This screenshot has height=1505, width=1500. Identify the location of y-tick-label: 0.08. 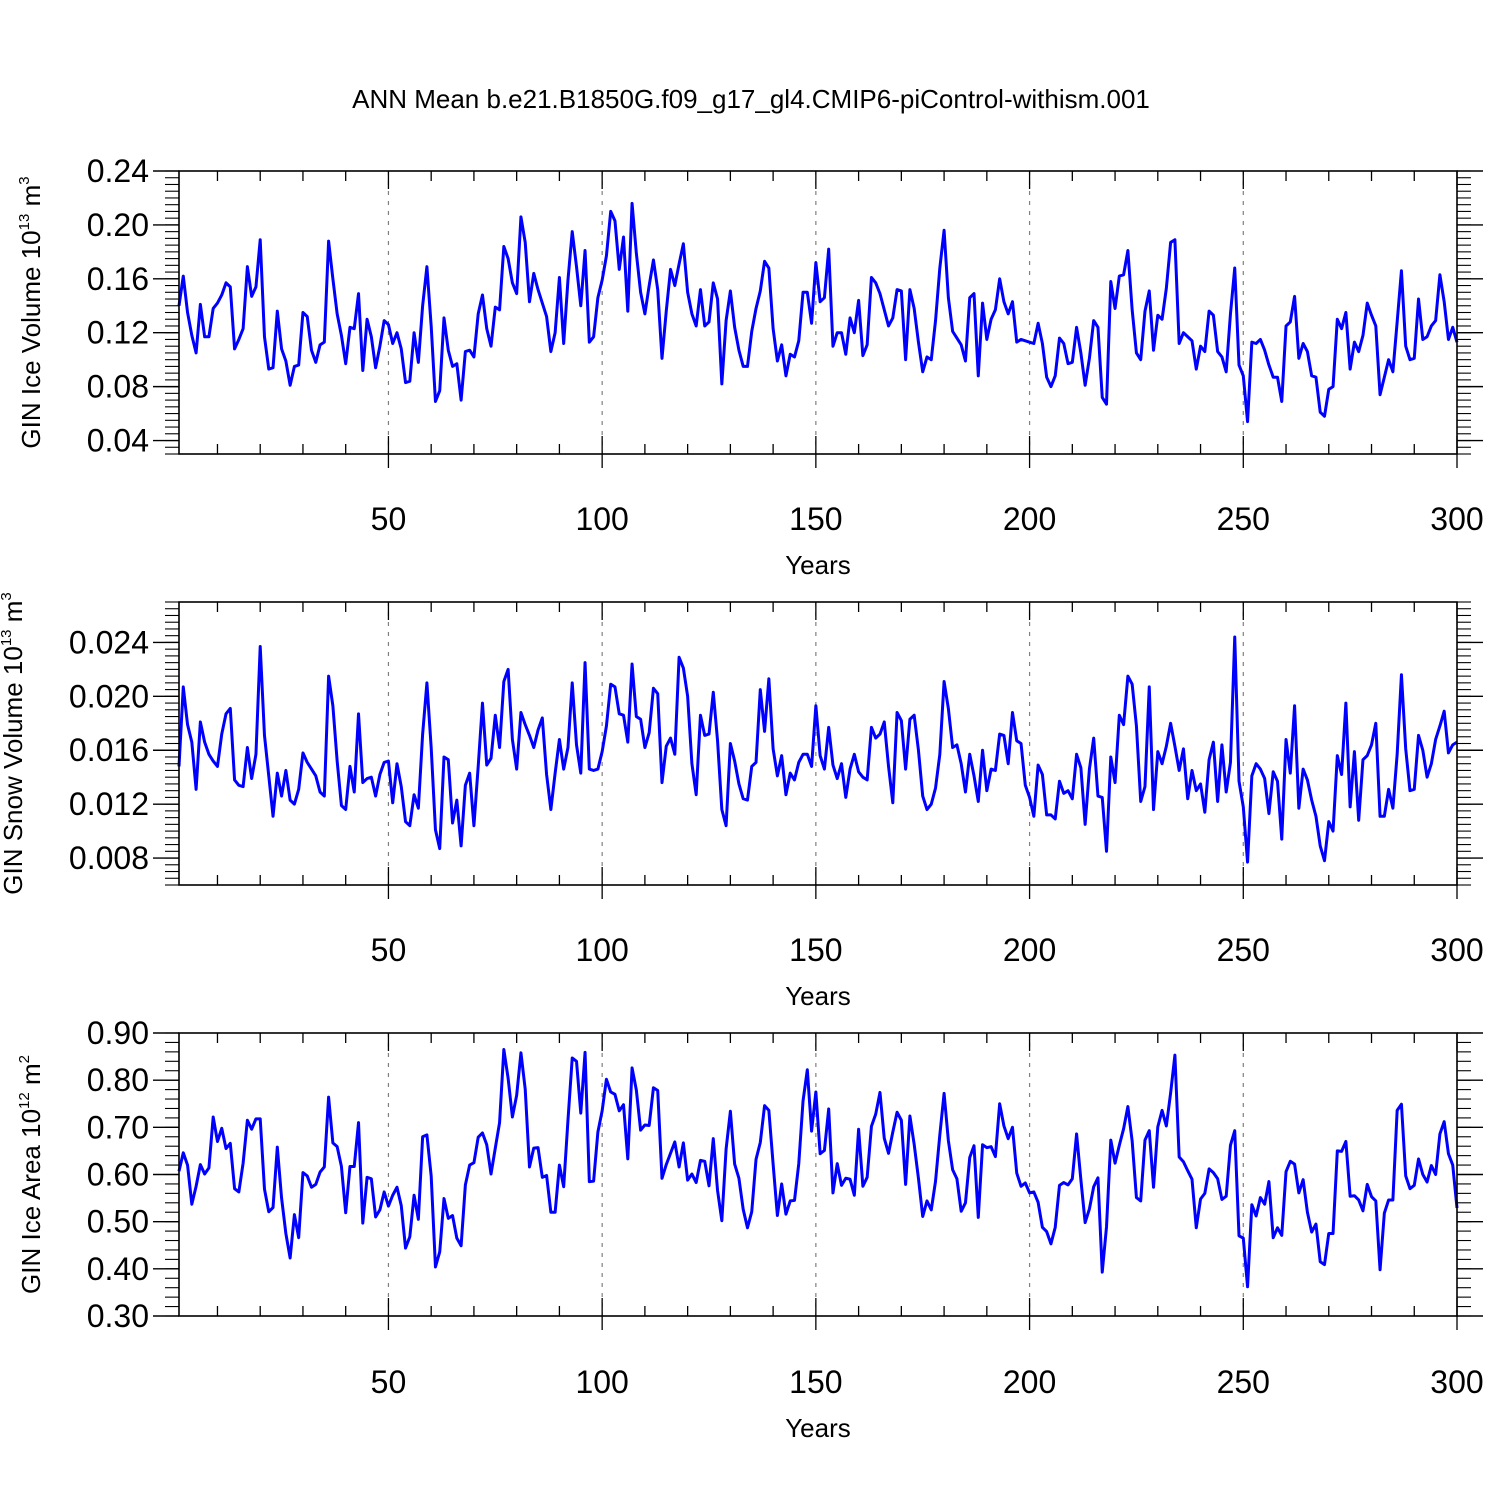
(118, 387).